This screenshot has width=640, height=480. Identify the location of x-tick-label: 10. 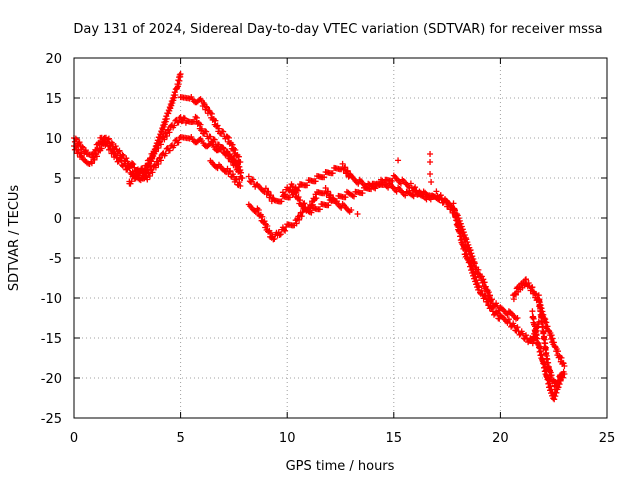
(287, 438).